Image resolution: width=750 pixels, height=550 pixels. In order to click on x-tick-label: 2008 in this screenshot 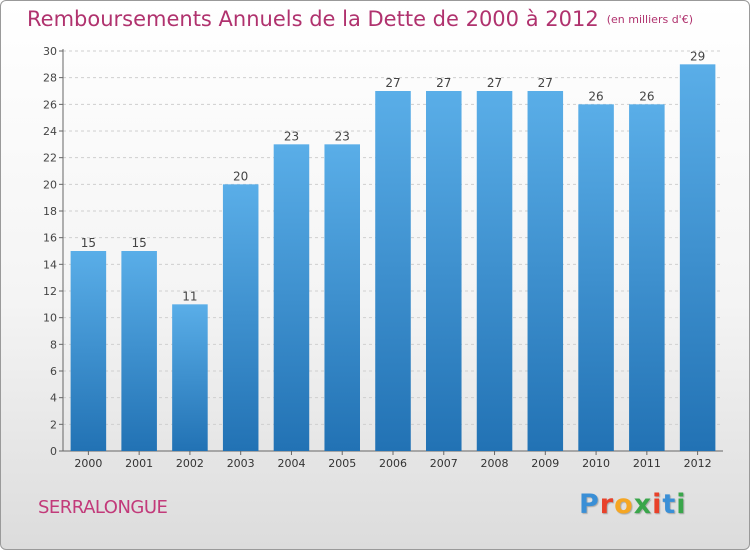, I will do `click(495, 463)`.